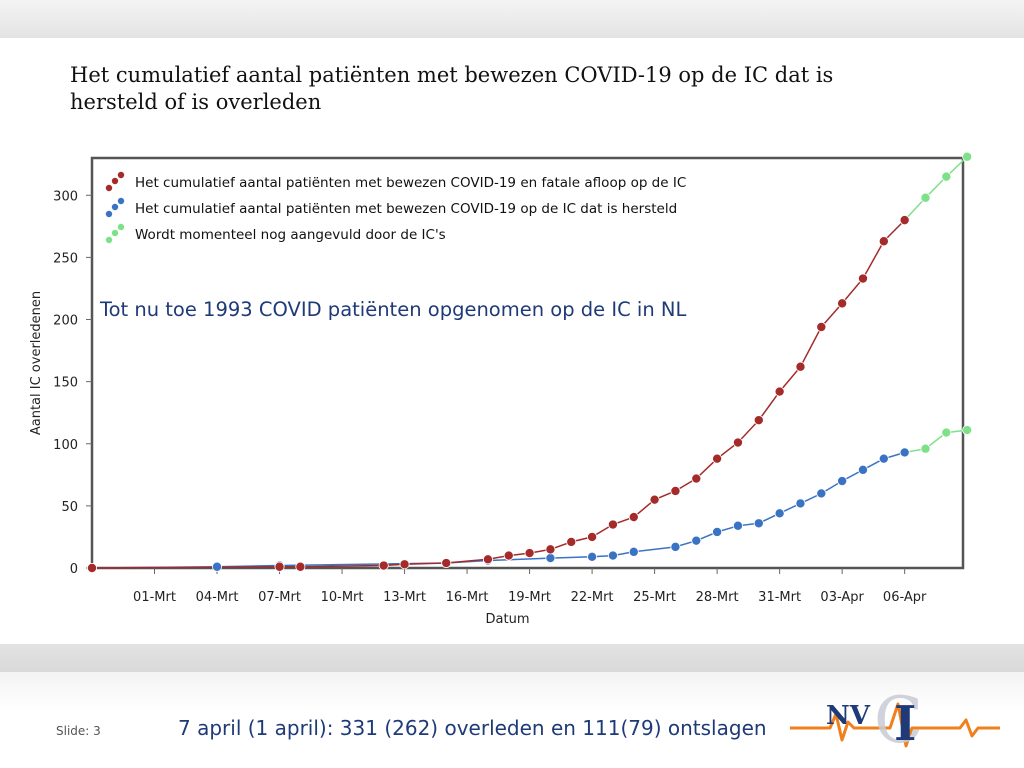  Describe the element at coordinates (512, 658) in the screenshot. I see `bottom-band` at that location.